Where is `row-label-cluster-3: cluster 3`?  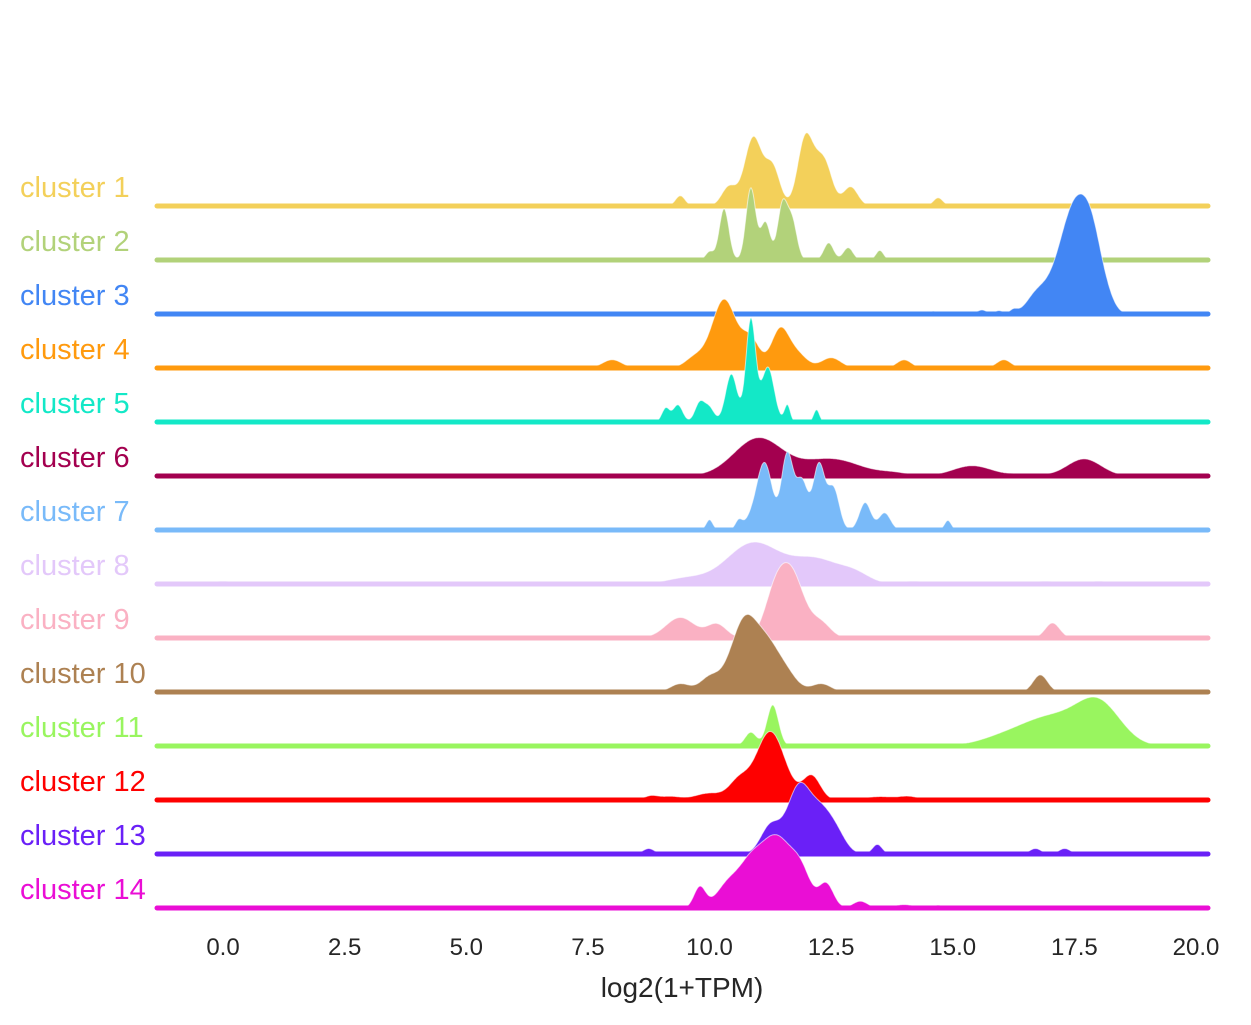 row-label-cluster-3: cluster 3 is located at coordinates (75, 296).